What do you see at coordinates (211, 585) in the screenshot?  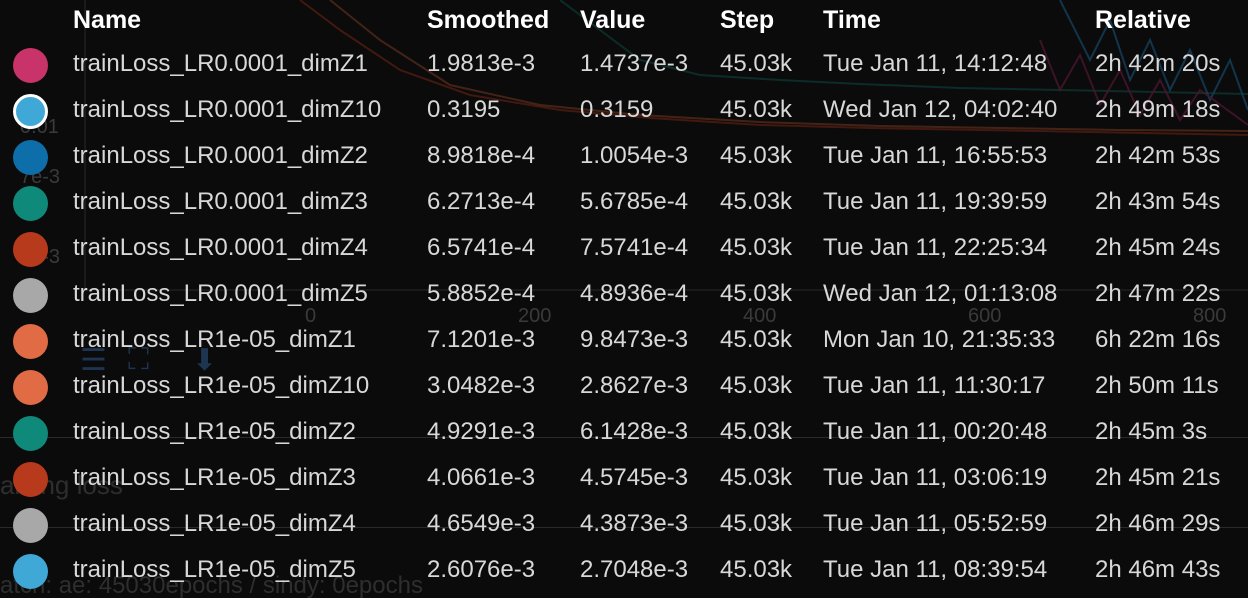 I see `bg-footer-text: atch: ae: 45030epochs / sindy: 0epochs` at bounding box center [211, 585].